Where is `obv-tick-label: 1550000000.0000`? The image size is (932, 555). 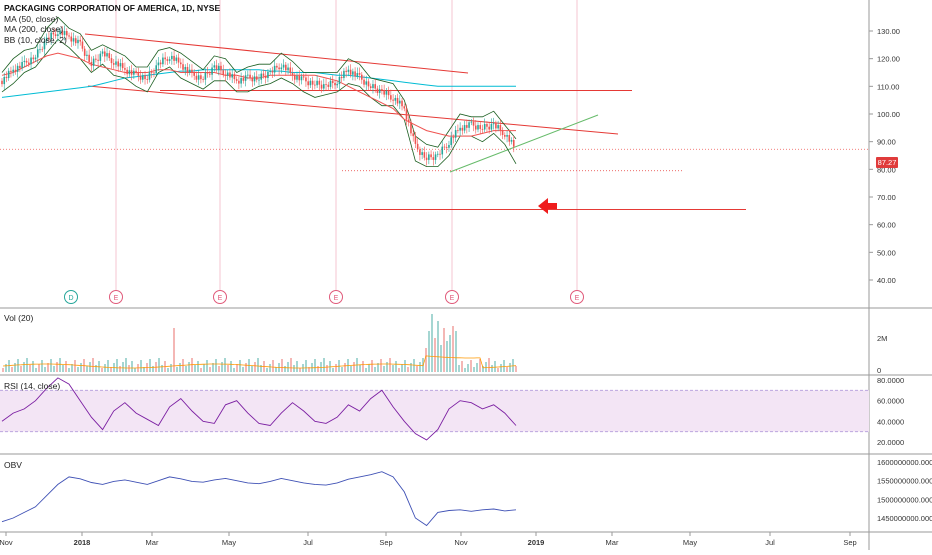 obv-tick-label: 1550000000.0000 is located at coordinates (904, 481).